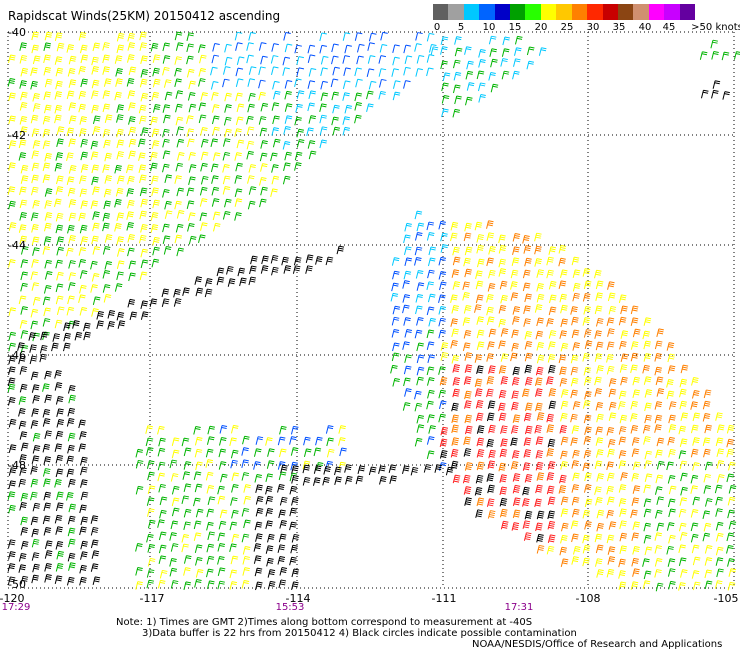 The width and height of the screenshot is (740, 650). What do you see at coordinates (619, 27) in the screenshot?
I see `legend-tick-label: 35` at bounding box center [619, 27].